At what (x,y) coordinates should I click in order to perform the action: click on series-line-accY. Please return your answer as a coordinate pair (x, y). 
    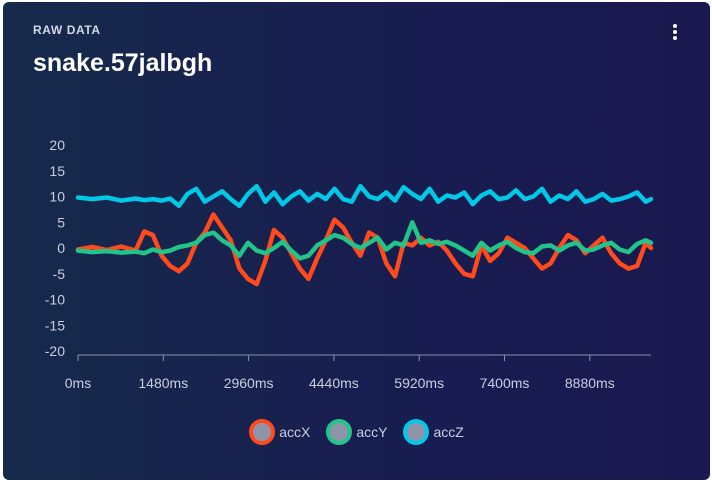
    Looking at the image, I should click on (364, 240).